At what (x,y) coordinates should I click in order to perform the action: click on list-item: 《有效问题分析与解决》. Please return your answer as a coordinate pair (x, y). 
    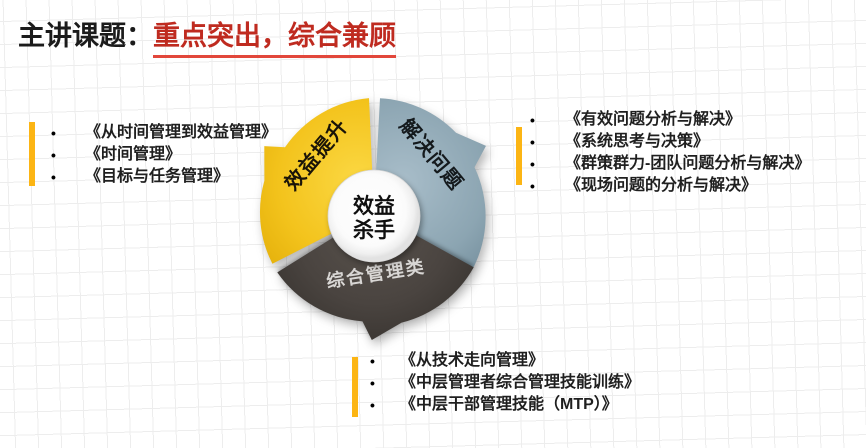
    Looking at the image, I should click on (663, 120).